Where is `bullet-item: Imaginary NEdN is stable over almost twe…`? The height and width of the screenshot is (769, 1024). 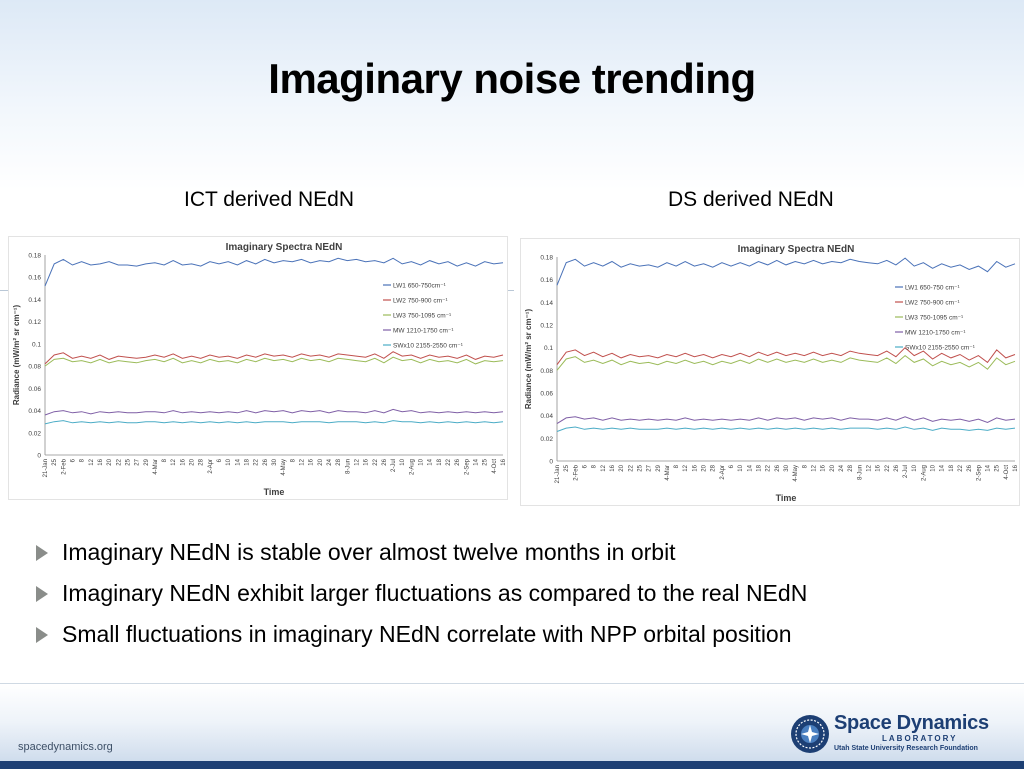 bullet-item: Imaginary NEdN is stable over almost twe… is located at coordinates (421, 556).